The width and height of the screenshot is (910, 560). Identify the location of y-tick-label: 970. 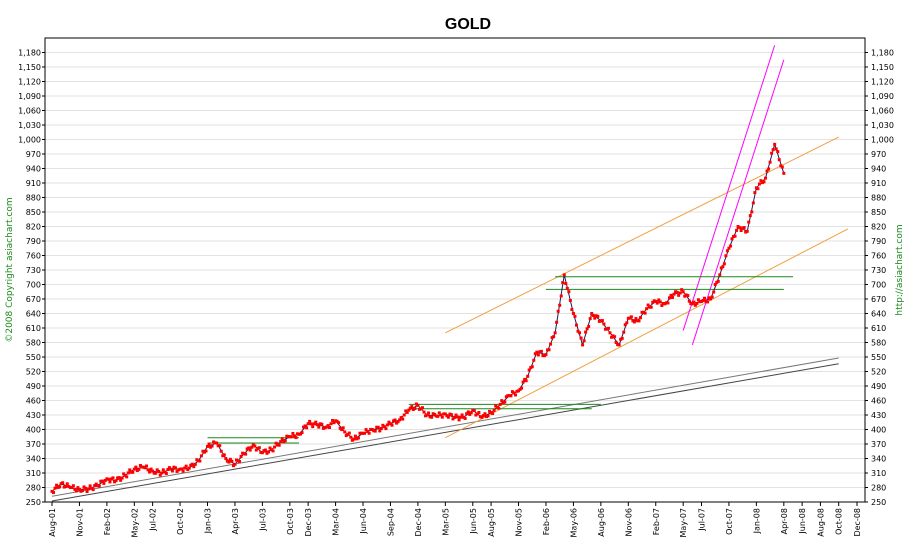
(33, 154).